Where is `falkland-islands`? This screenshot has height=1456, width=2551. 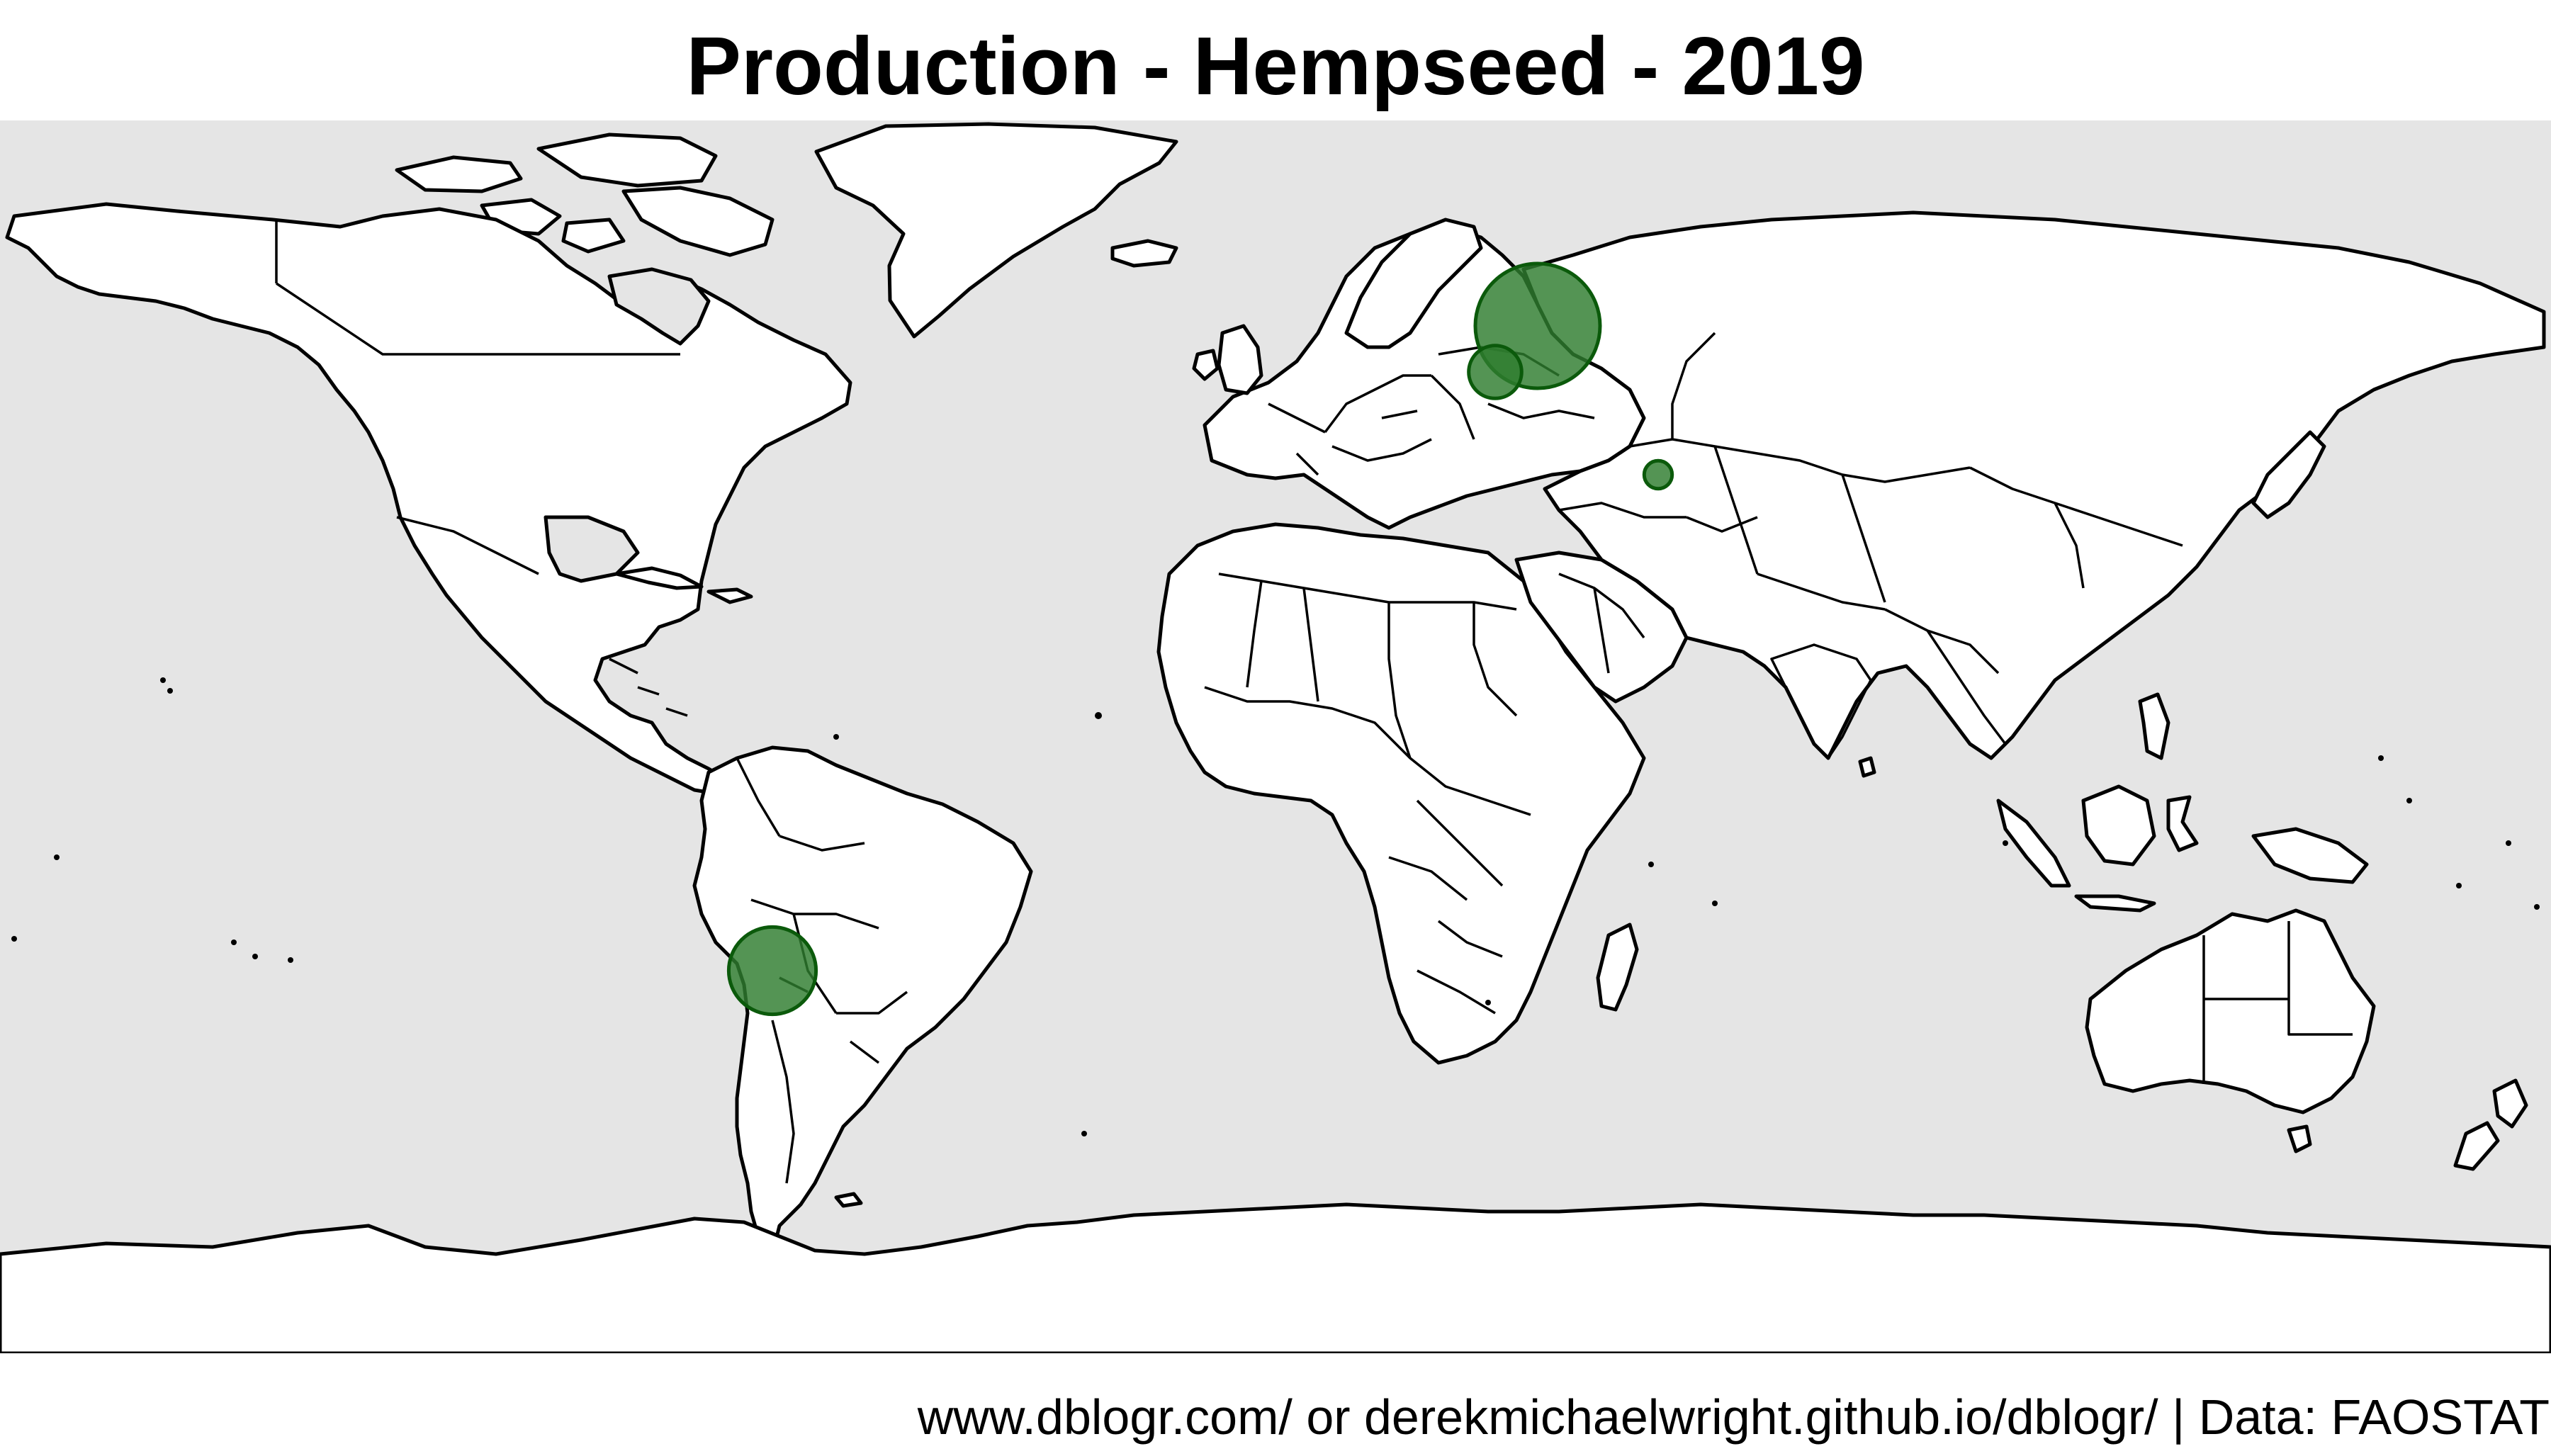
falkland-islands is located at coordinates (848, 1200).